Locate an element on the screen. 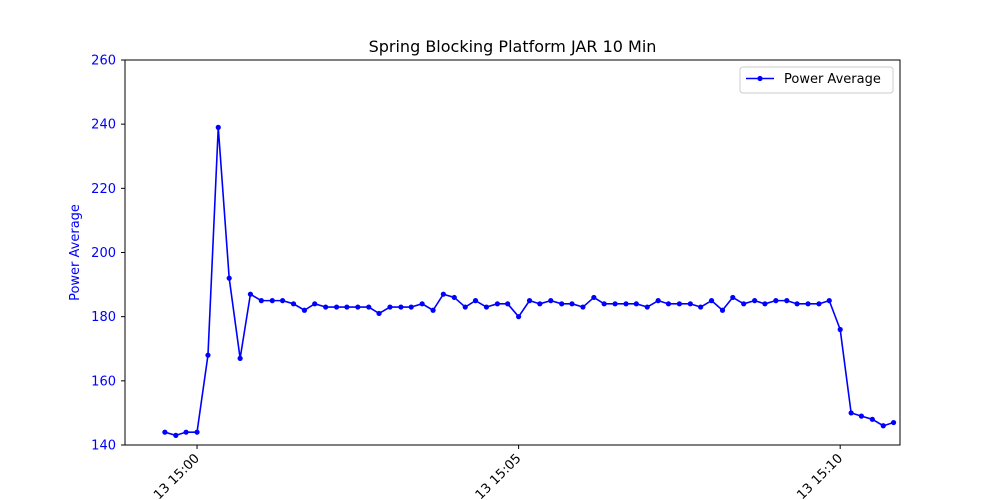 The height and width of the screenshot is (500, 1000). x-tick-label: 13 15:00 is located at coordinates (177, 475).